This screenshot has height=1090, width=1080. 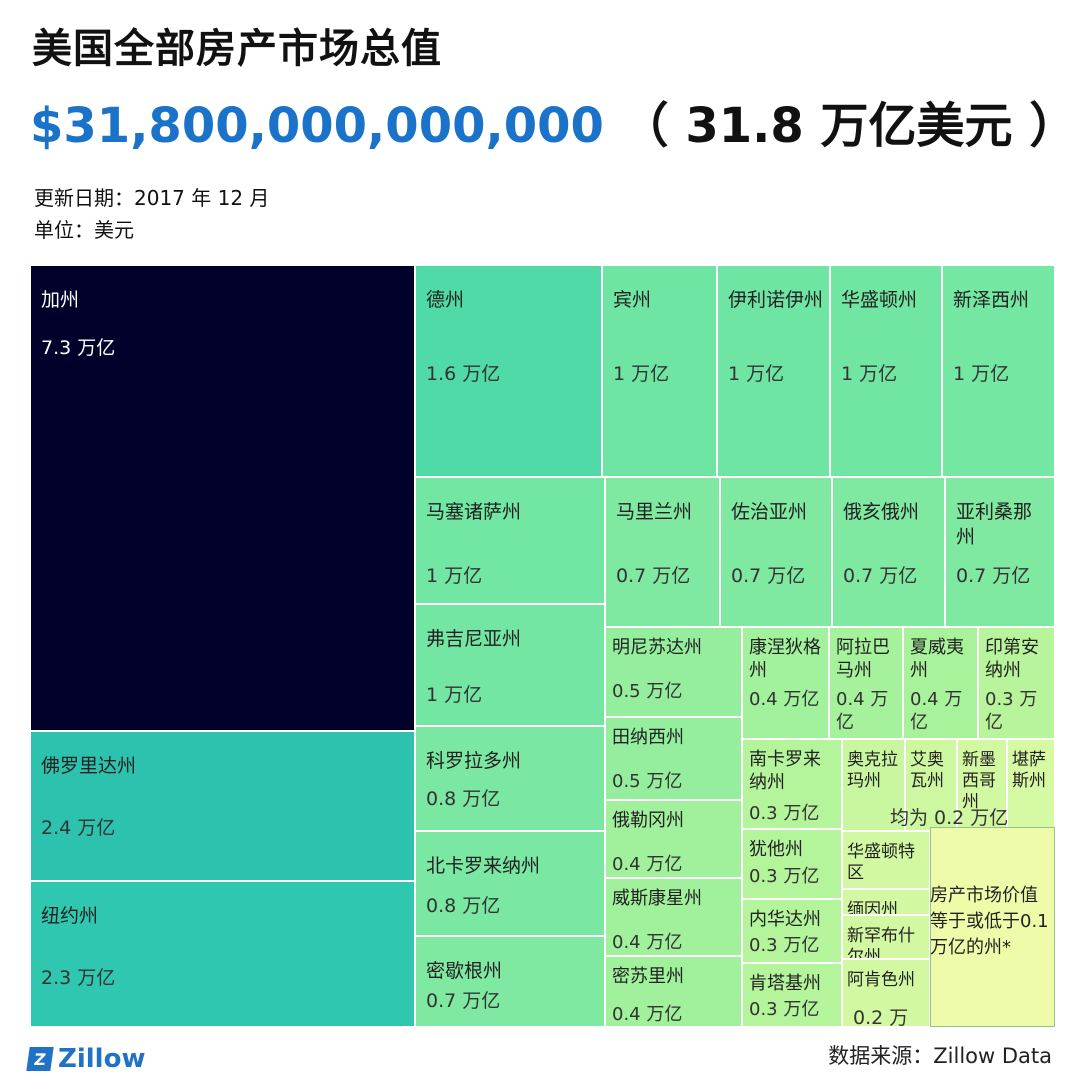 What do you see at coordinates (949, 818) in the screenshot?
I see `group-note: 均为 0.2 万亿` at bounding box center [949, 818].